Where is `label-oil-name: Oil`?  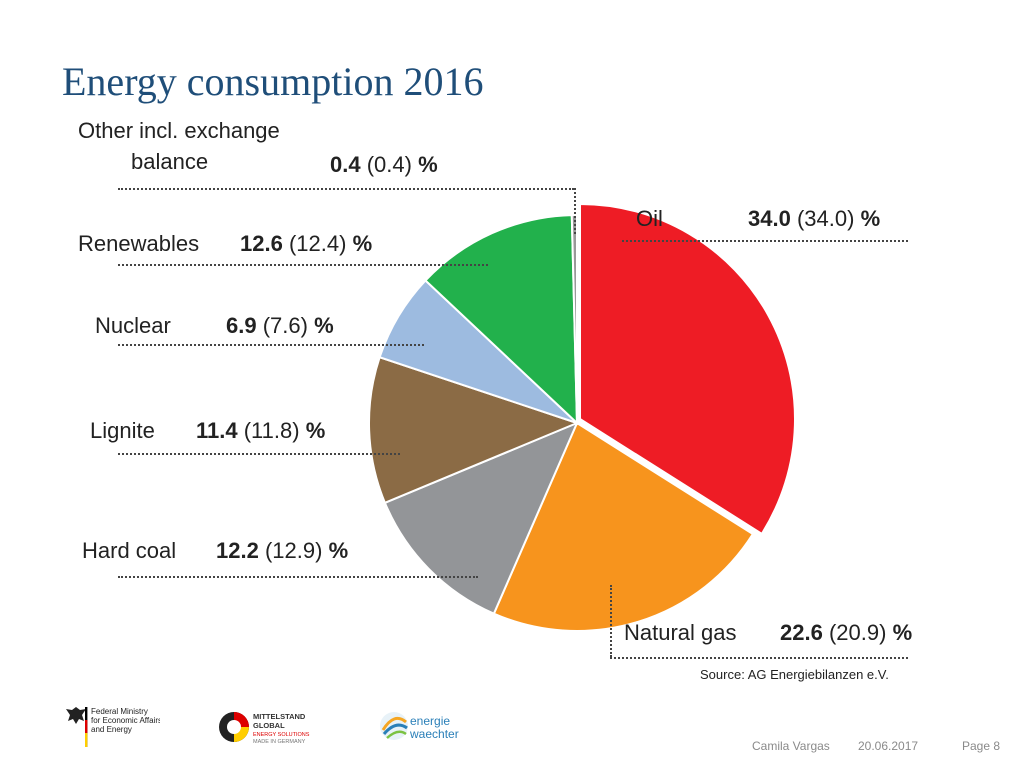
label-oil-name: Oil is located at coordinates (649, 218).